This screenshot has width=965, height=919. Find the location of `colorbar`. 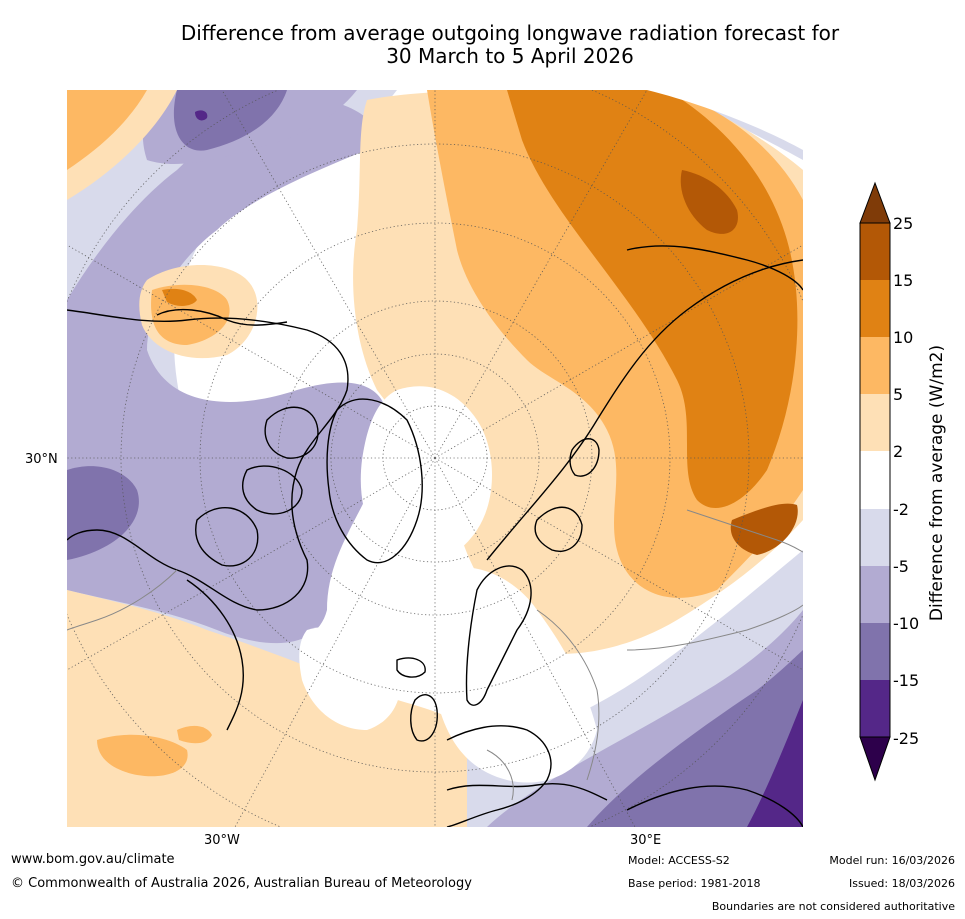

colorbar is located at coordinates (875, 481).